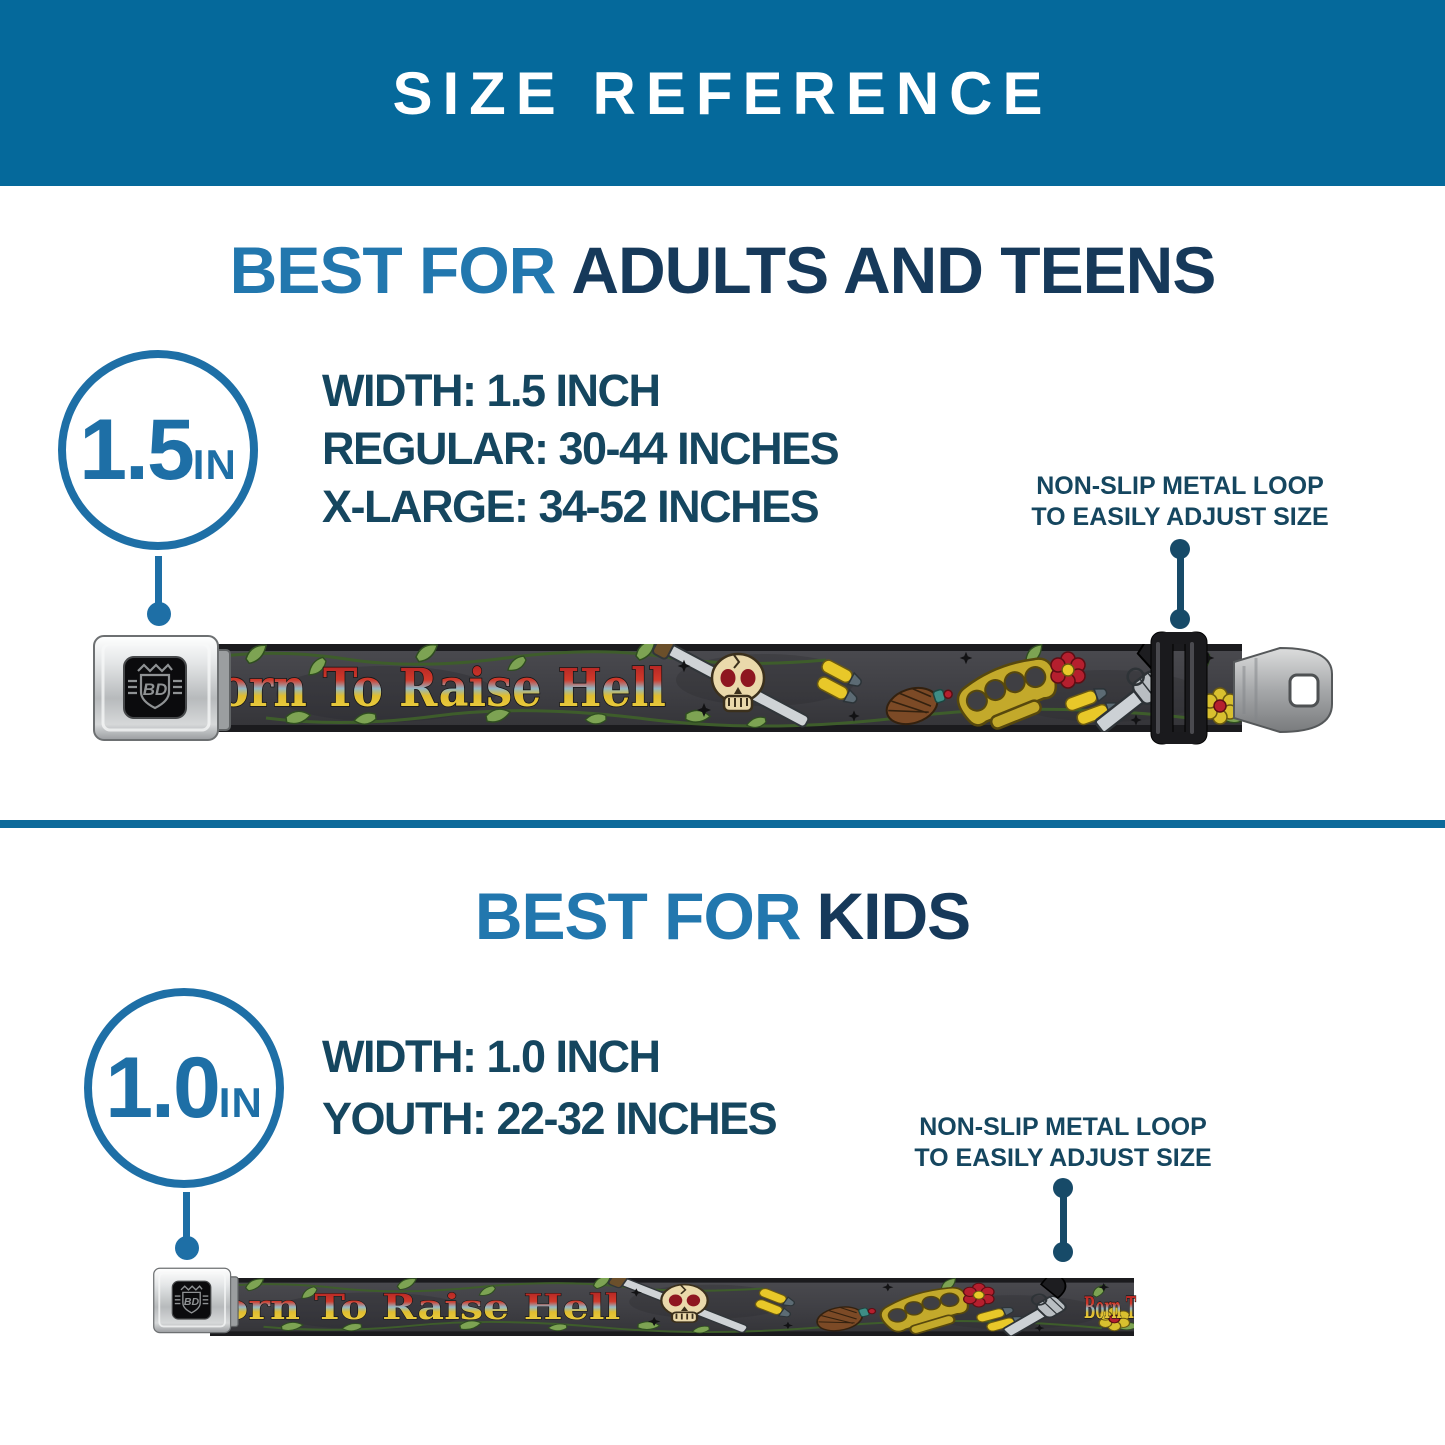 This screenshot has height=1445, width=1445. What do you see at coordinates (894, 916) in the screenshot?
I see `heading-emphasis: KIDS` at bounding box center [894, 916].